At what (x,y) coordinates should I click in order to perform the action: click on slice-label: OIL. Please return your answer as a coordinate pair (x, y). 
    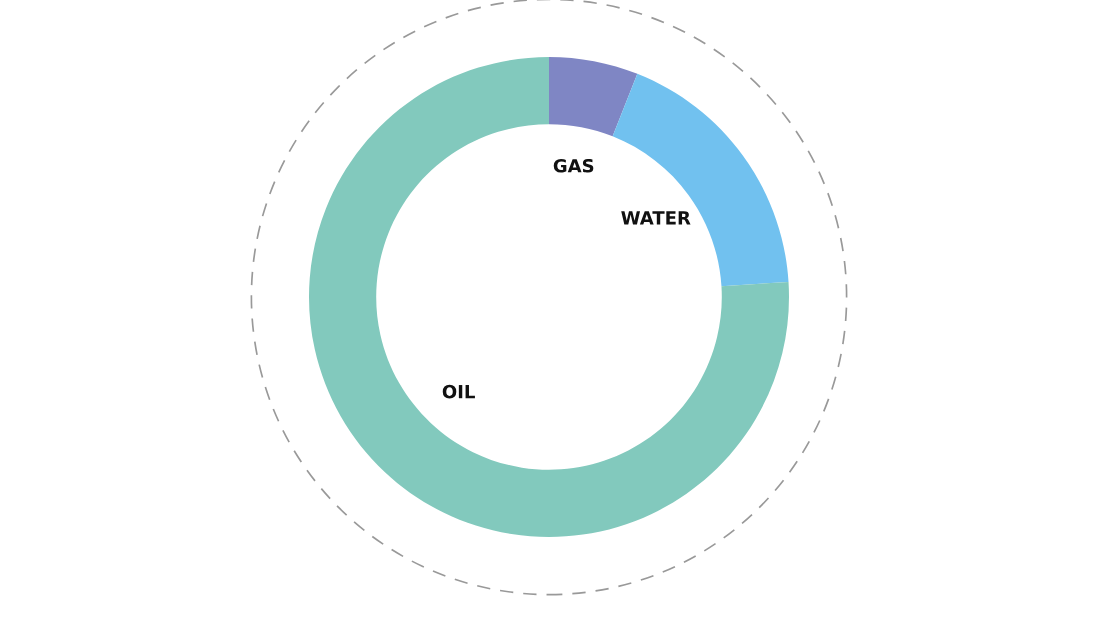
    Looking at the image, I should click on (458, 391).